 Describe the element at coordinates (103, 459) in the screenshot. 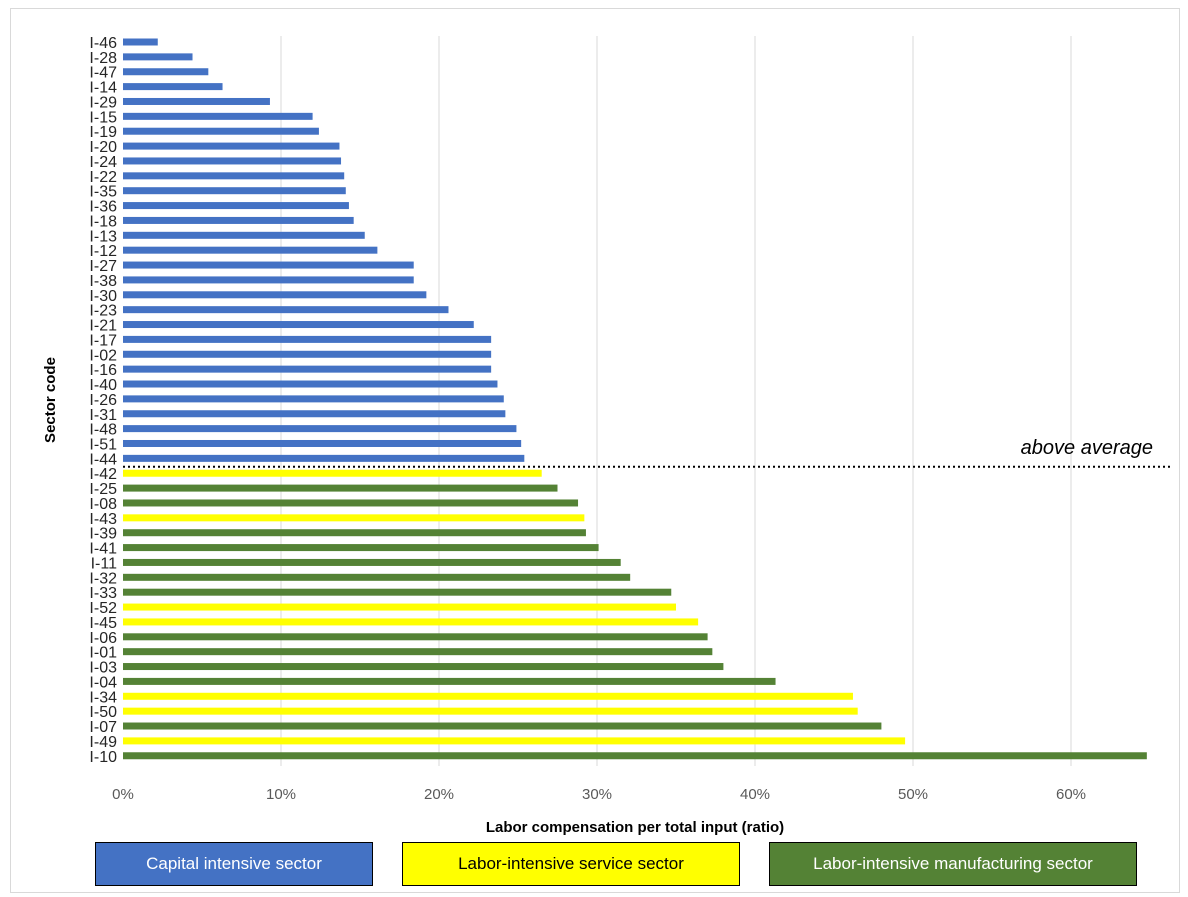

I see `y-tick-label: I-44` at that location.